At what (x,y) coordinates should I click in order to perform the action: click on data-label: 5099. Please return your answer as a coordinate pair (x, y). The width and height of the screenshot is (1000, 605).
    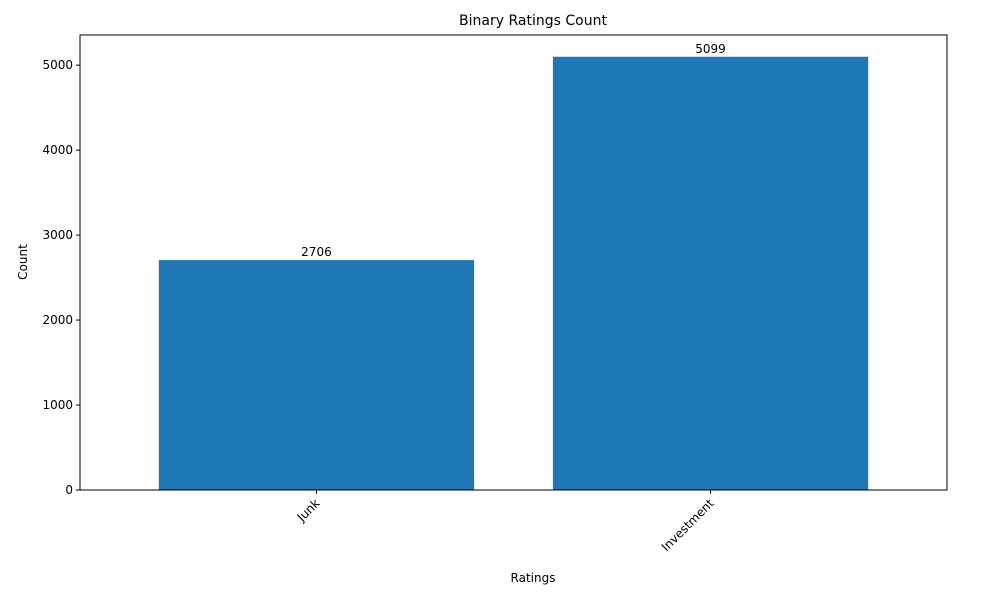
    Looking at the image, I should click on (710, 49).